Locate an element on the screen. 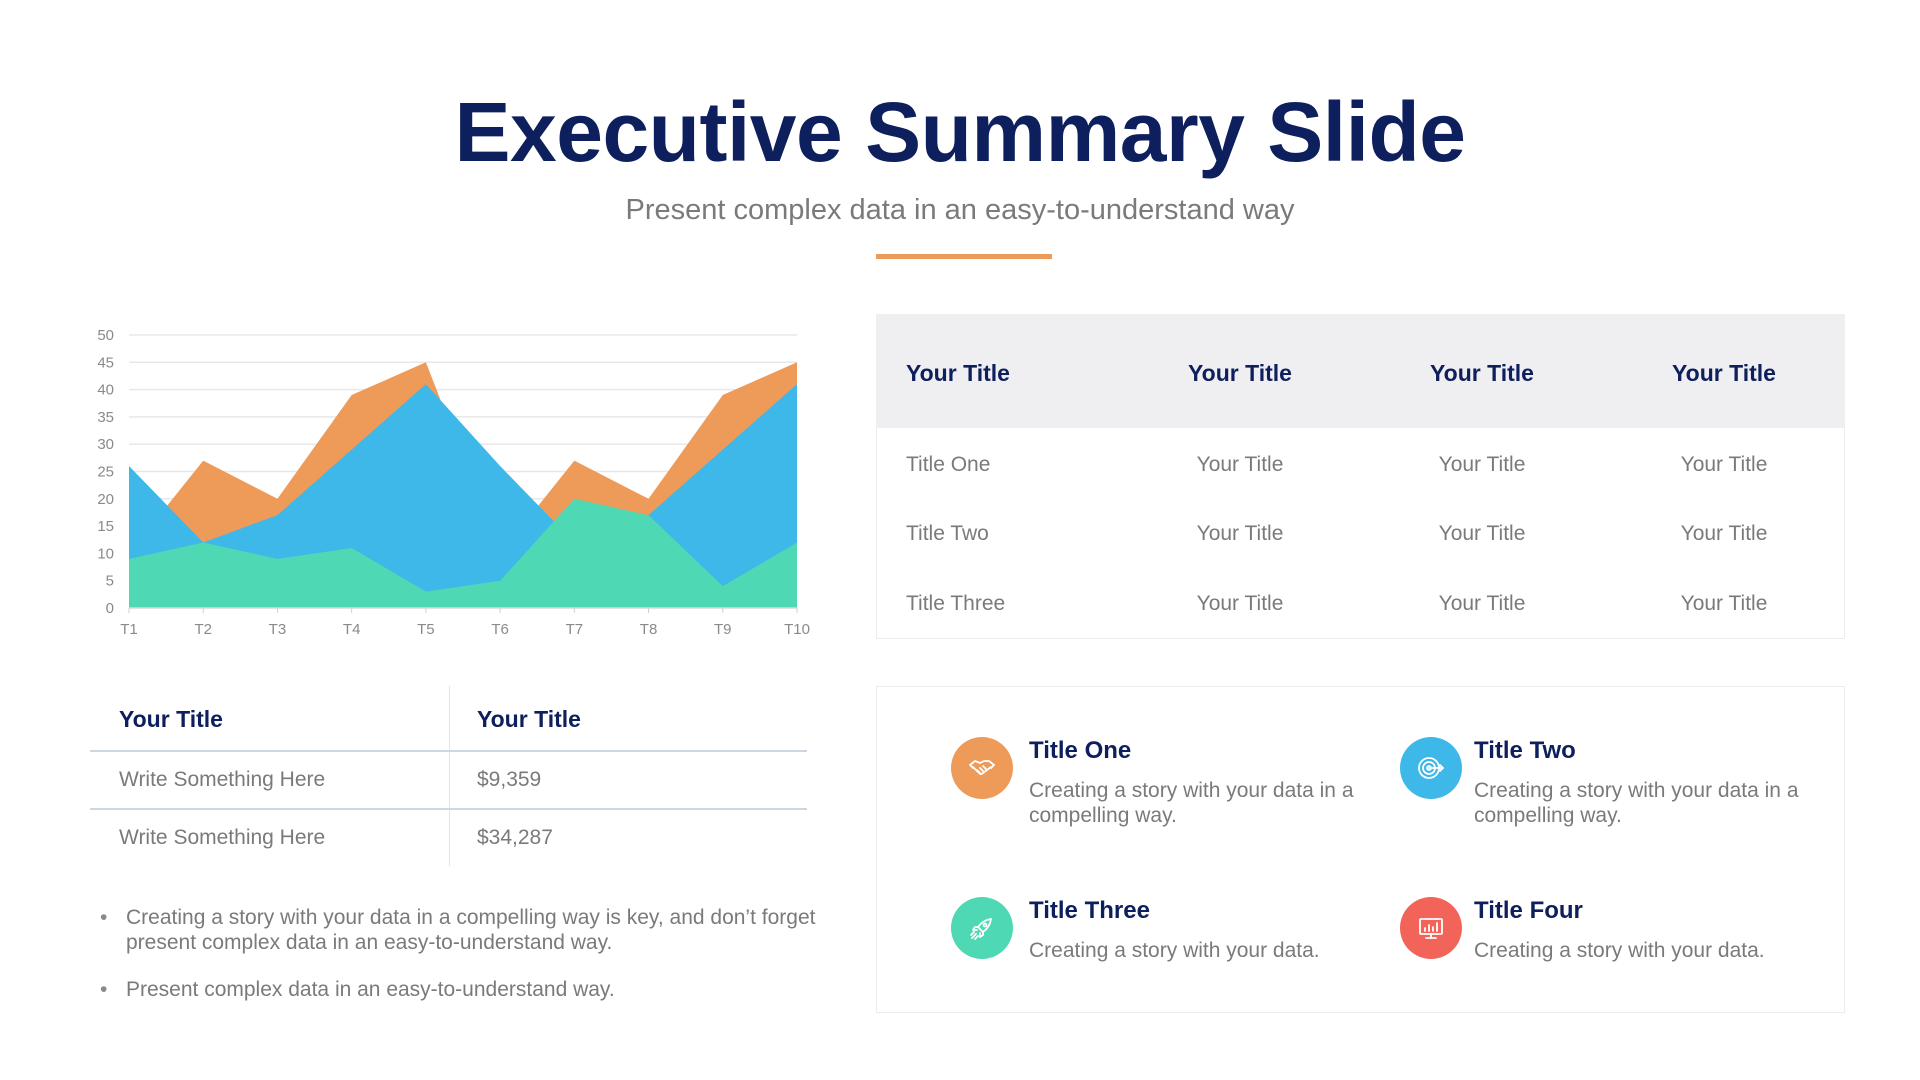 The height and width of the screenshot is (1080, 1920). svg-text: 30 is located at coordinates (105, 444).